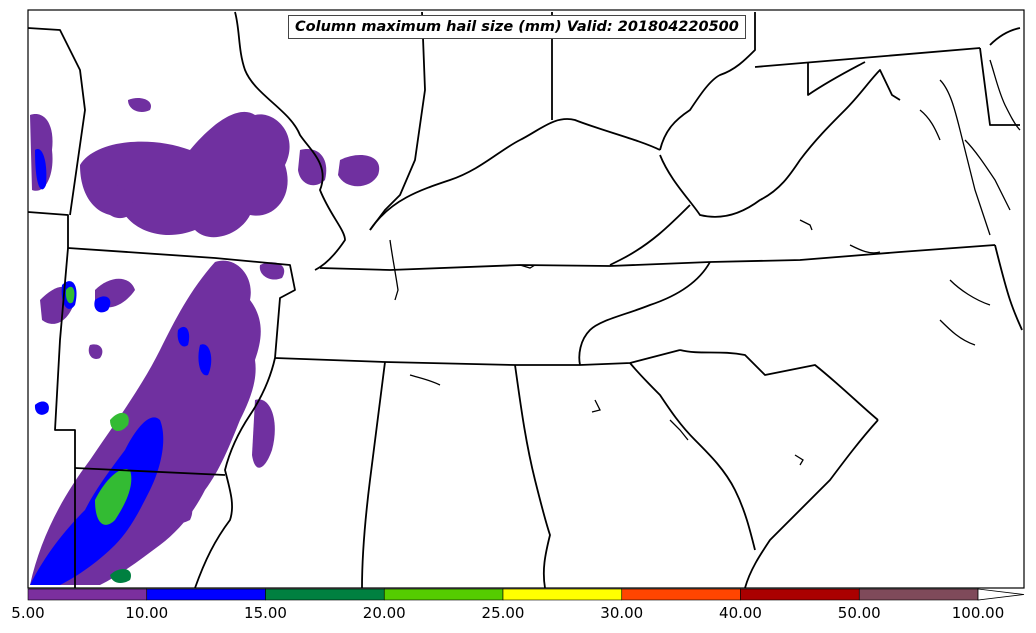 This screenshot has width=1036, height=633. What do you see at coordinates (503, 613) in the screenshot?
I see `colorbar-tick-label: 25.00` at bounding box center [503, 613].